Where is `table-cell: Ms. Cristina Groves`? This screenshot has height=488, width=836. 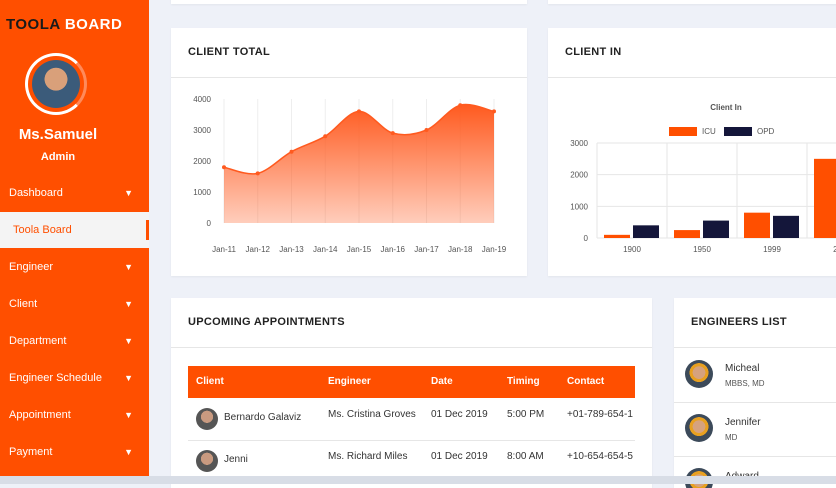
table-cell: Ms. Cristina Groves is located at coordinates (372, 414).